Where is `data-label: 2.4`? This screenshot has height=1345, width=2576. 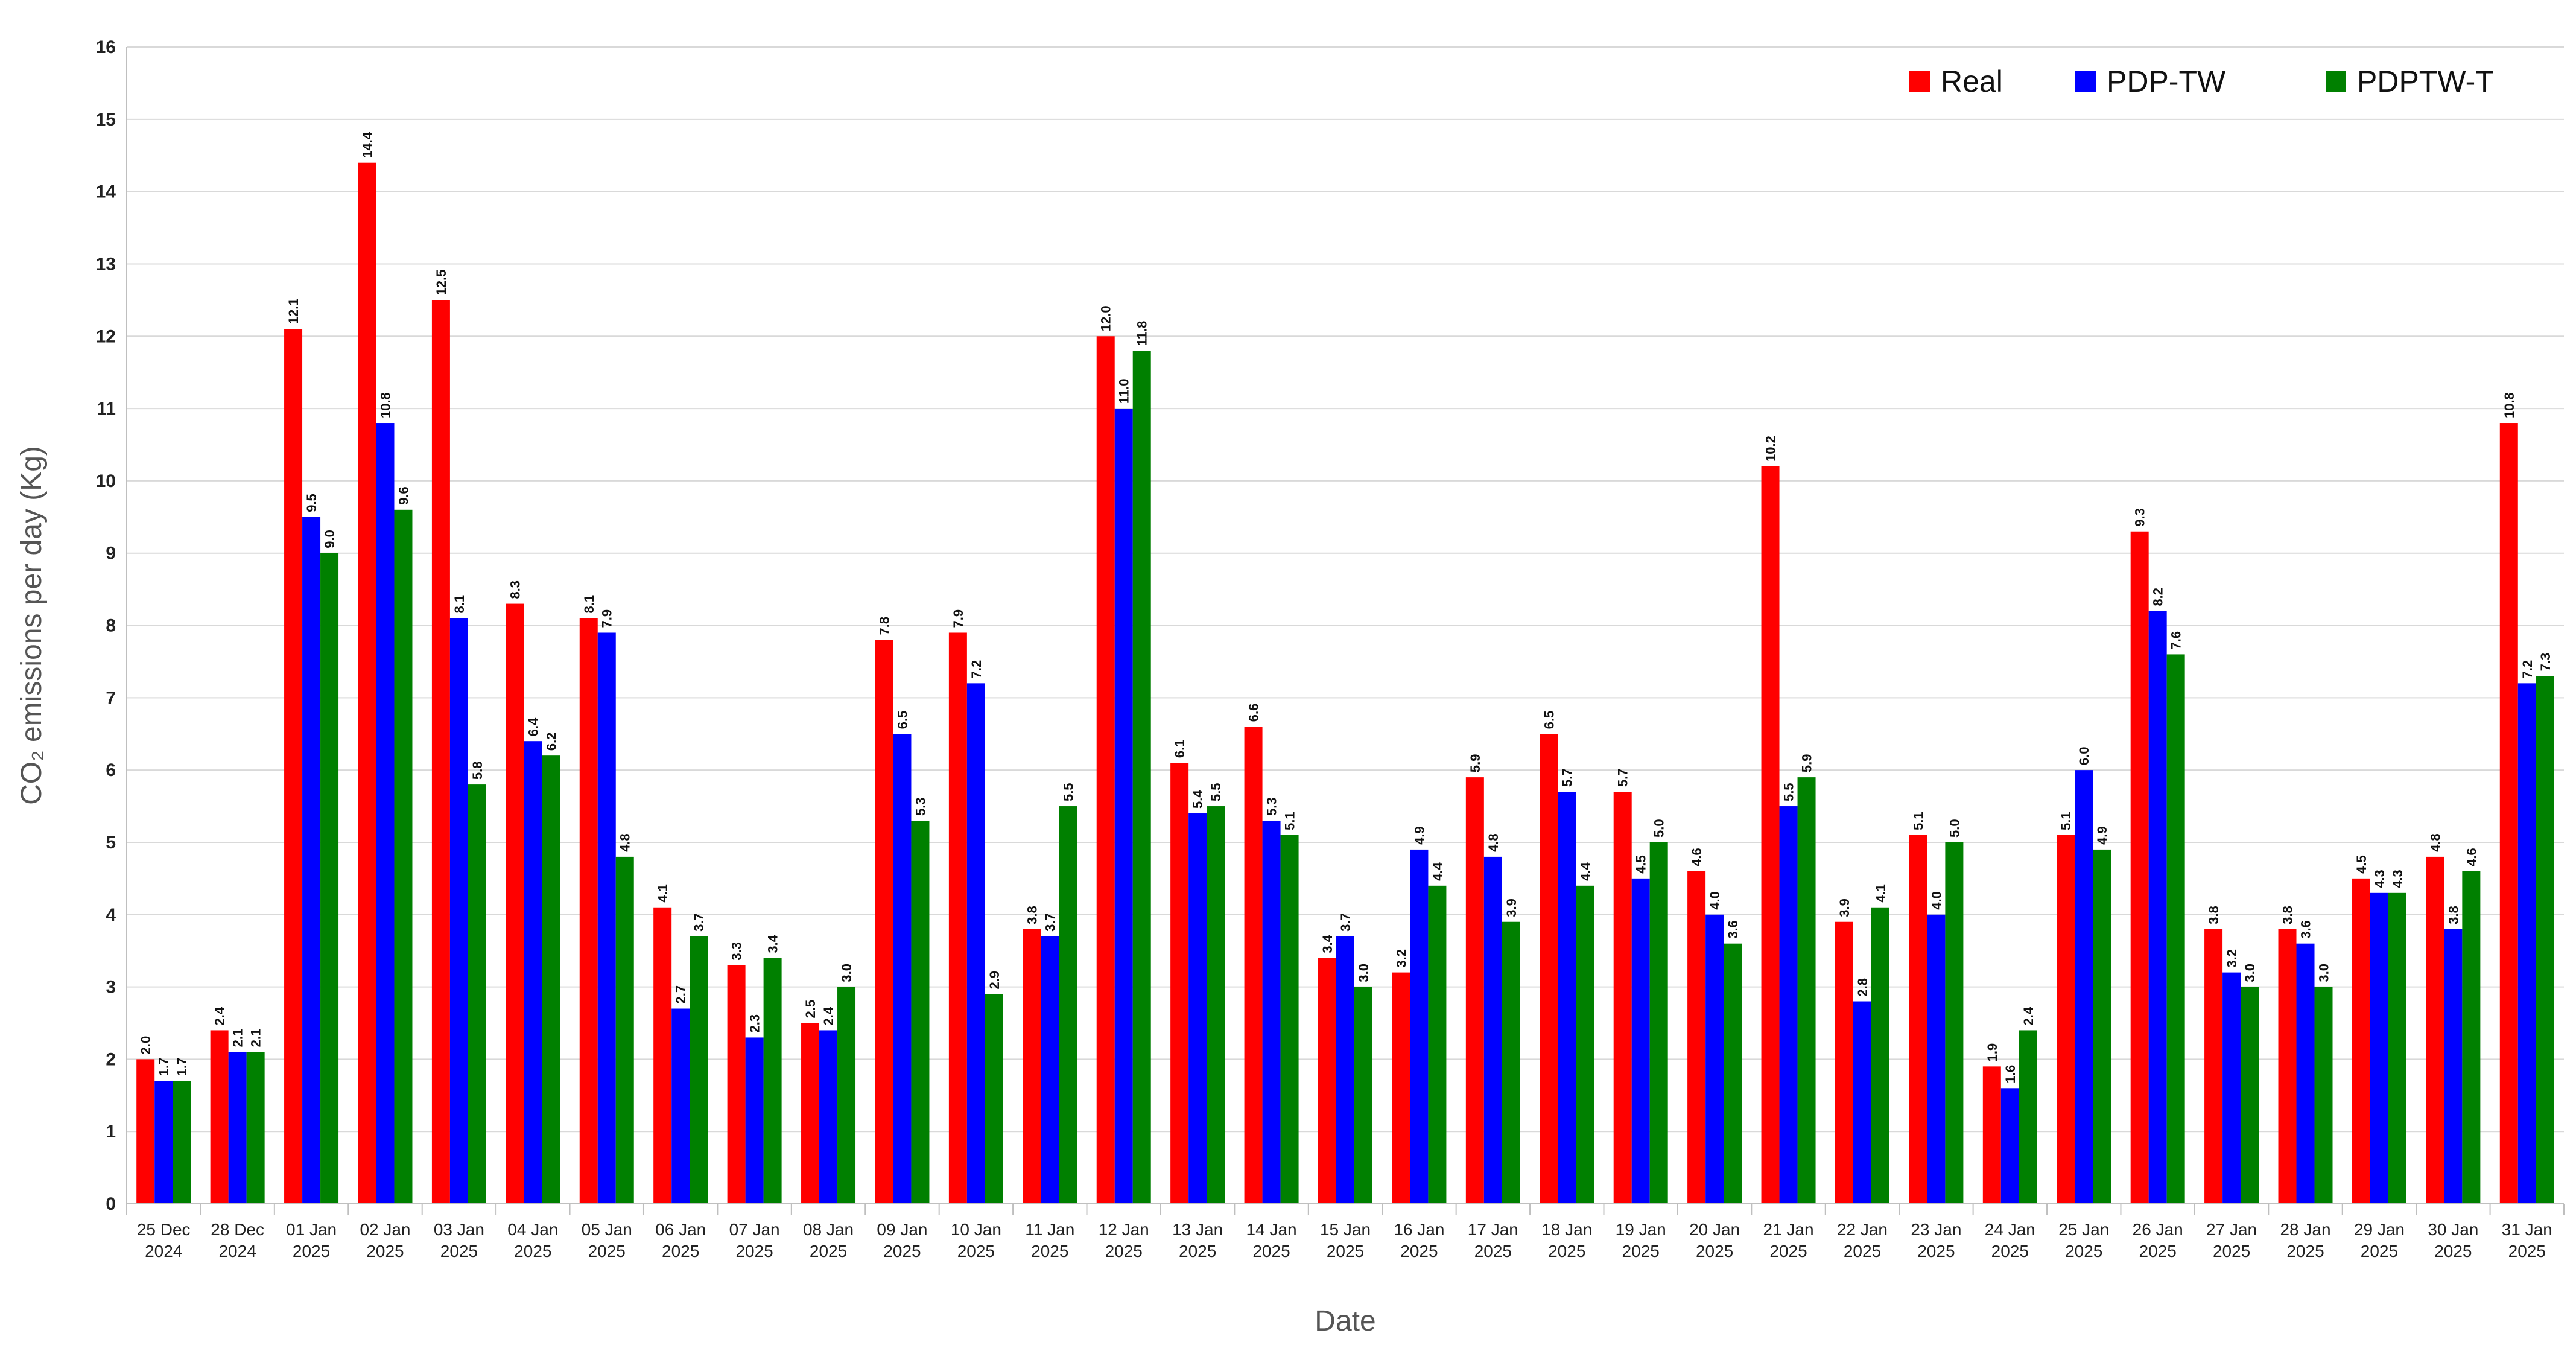 data-label: 2.4 is located at coordinates (828, 1015).